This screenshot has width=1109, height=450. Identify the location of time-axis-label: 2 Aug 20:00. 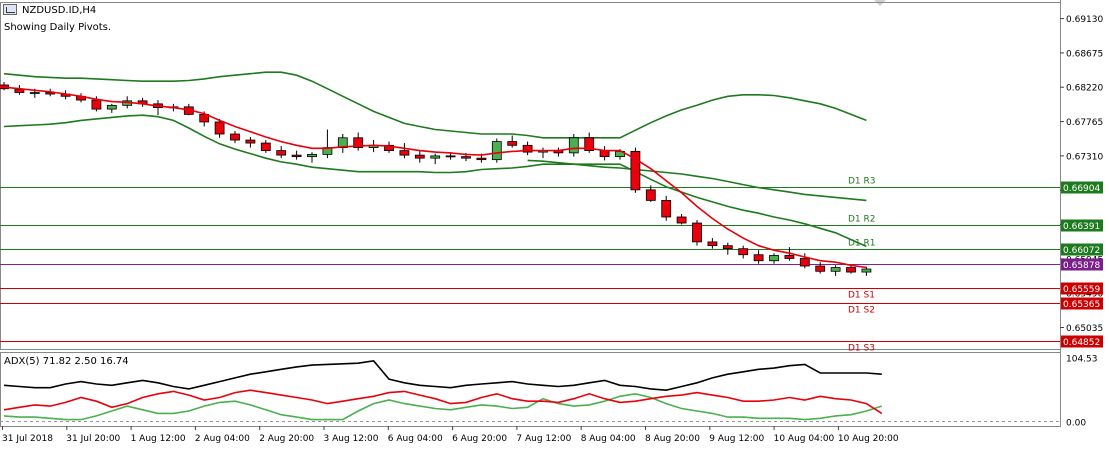
(286, 439).